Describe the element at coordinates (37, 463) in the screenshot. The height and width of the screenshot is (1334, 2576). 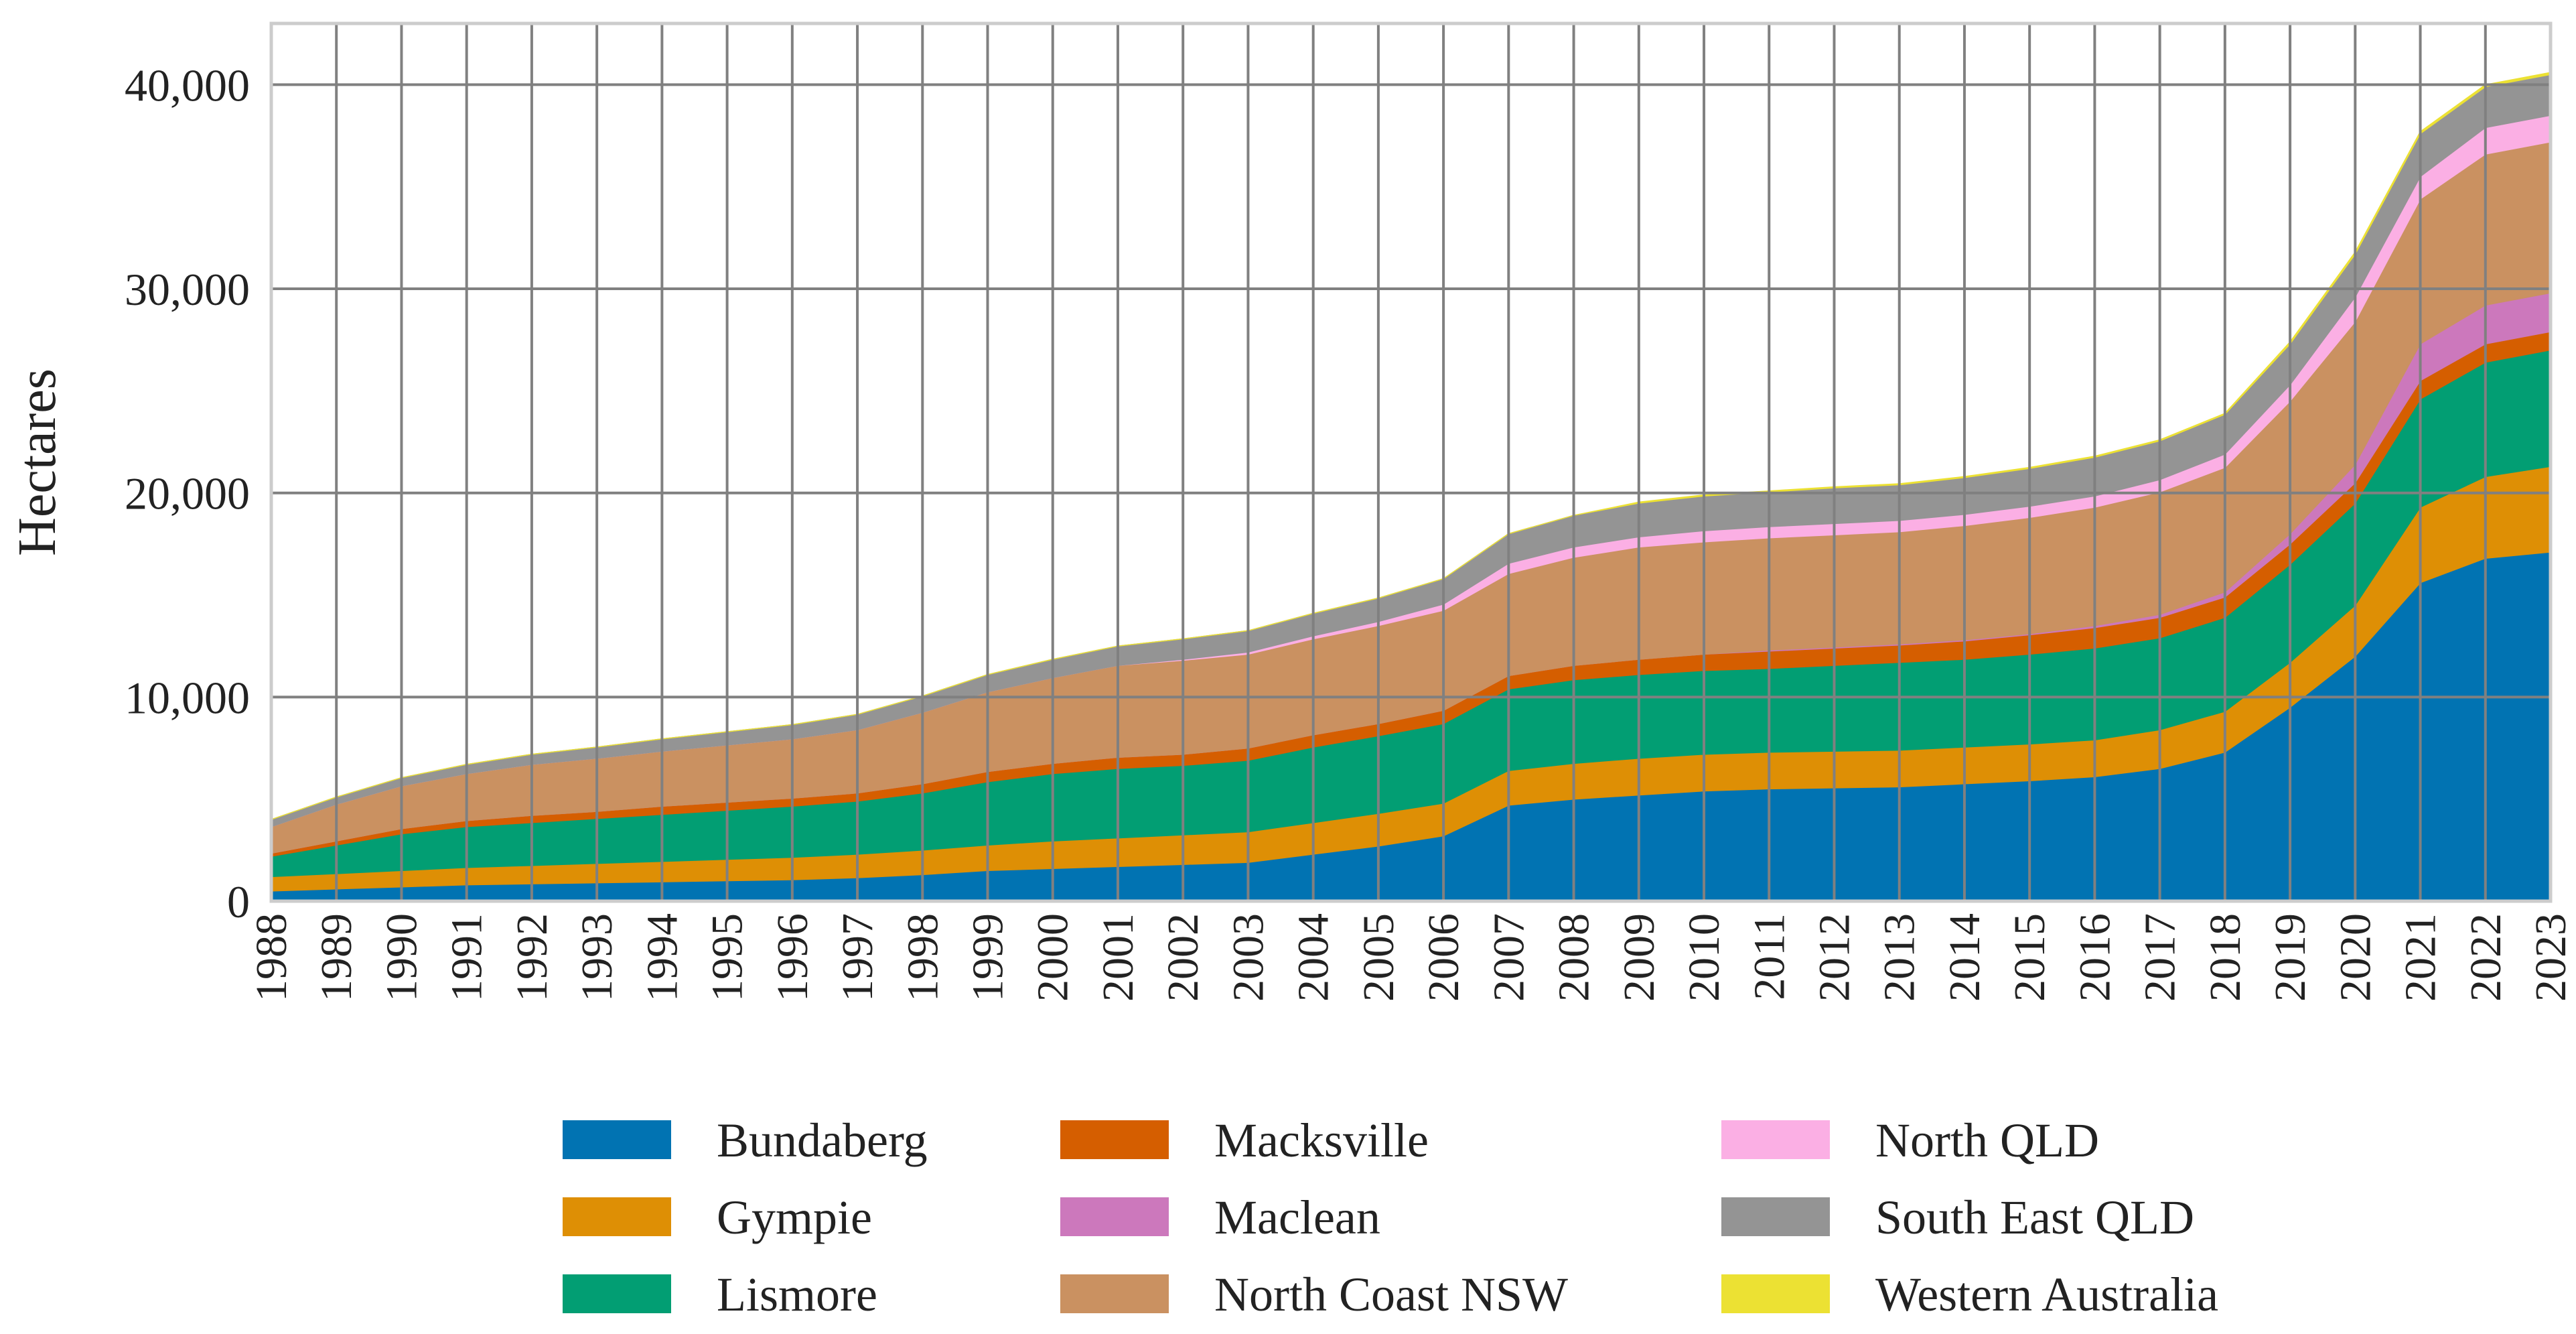
I see `y-axis-label: Hectares` at that location.